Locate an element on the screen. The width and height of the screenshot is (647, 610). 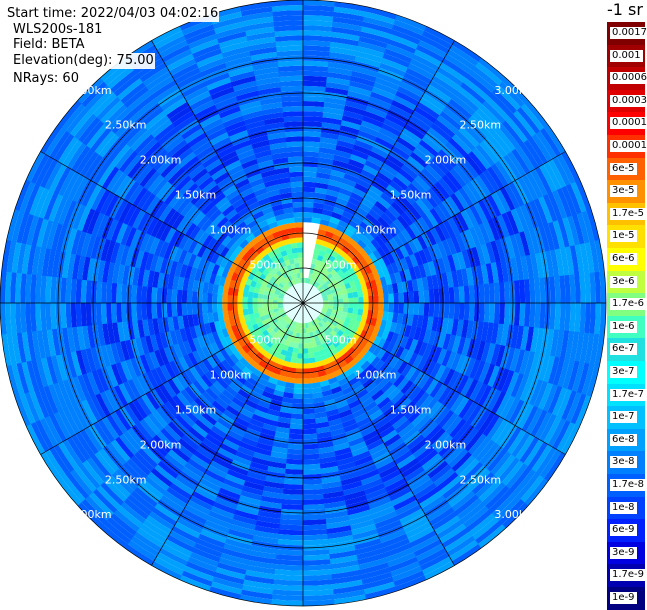
colorbar-tick-label: 3e-6 is located at coordinates (623, 281).